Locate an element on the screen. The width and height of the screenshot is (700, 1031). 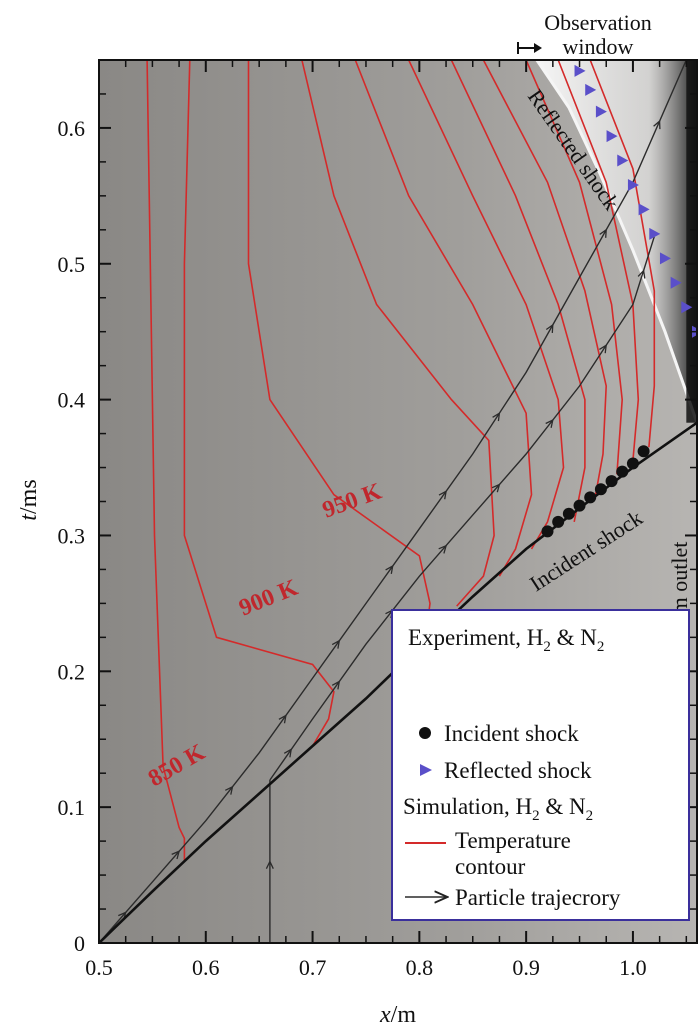
y-tick-label: 0.4 is located at coordinates (72, 400).